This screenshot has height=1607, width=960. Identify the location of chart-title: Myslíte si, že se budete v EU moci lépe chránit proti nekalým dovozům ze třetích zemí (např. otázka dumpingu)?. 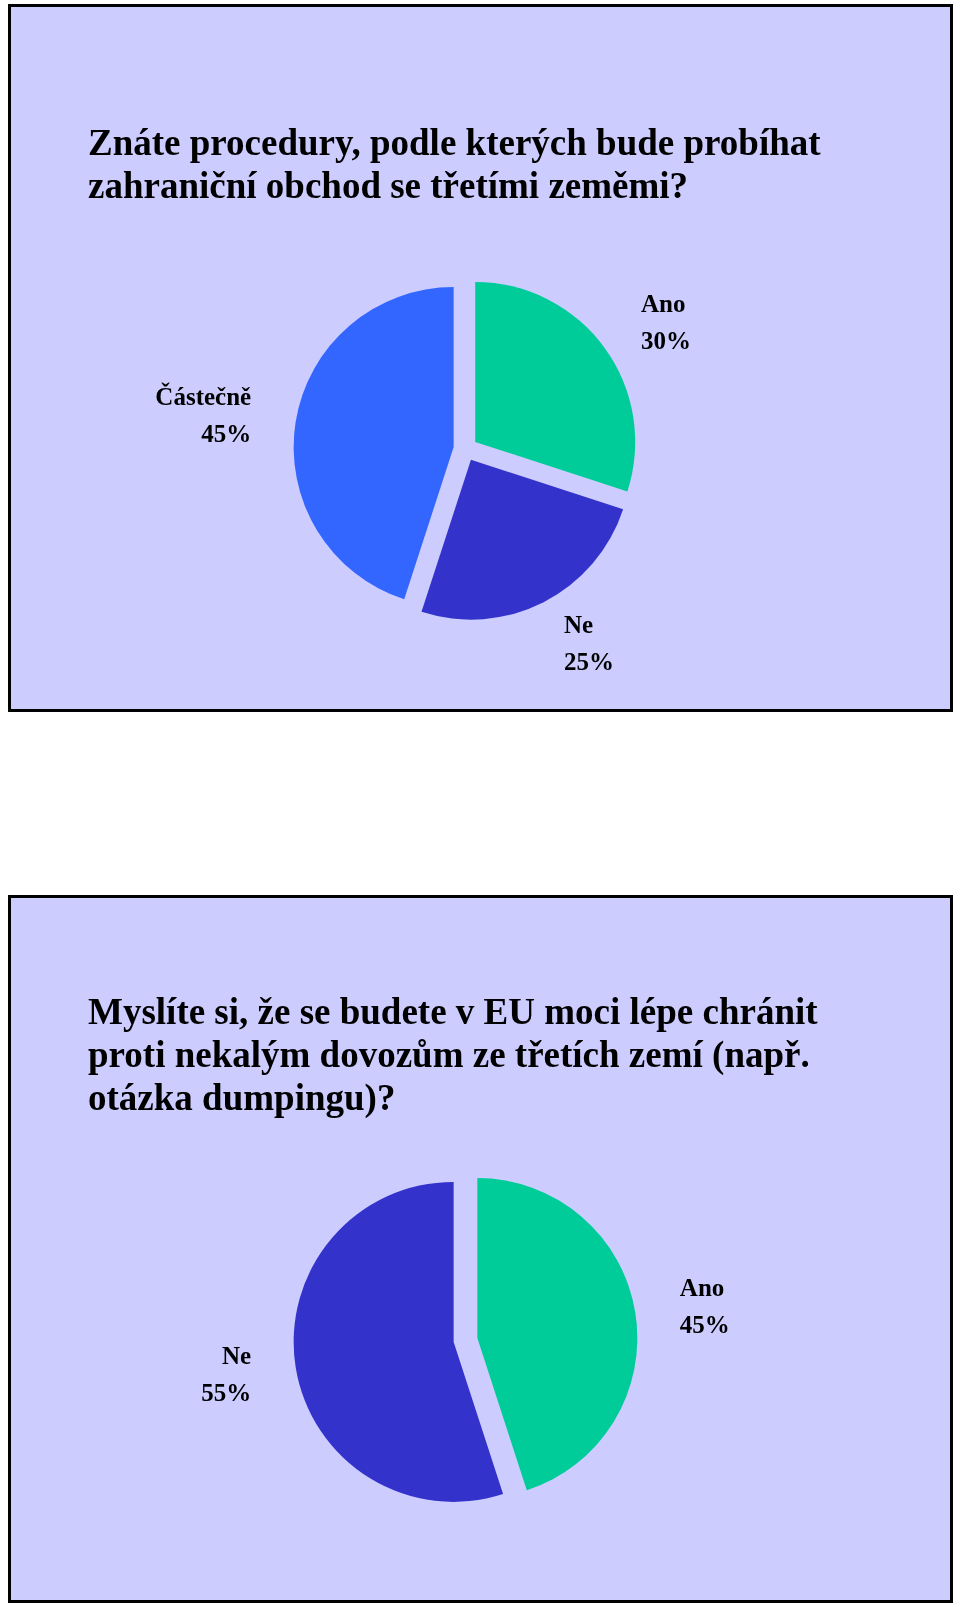
(453, 1055).